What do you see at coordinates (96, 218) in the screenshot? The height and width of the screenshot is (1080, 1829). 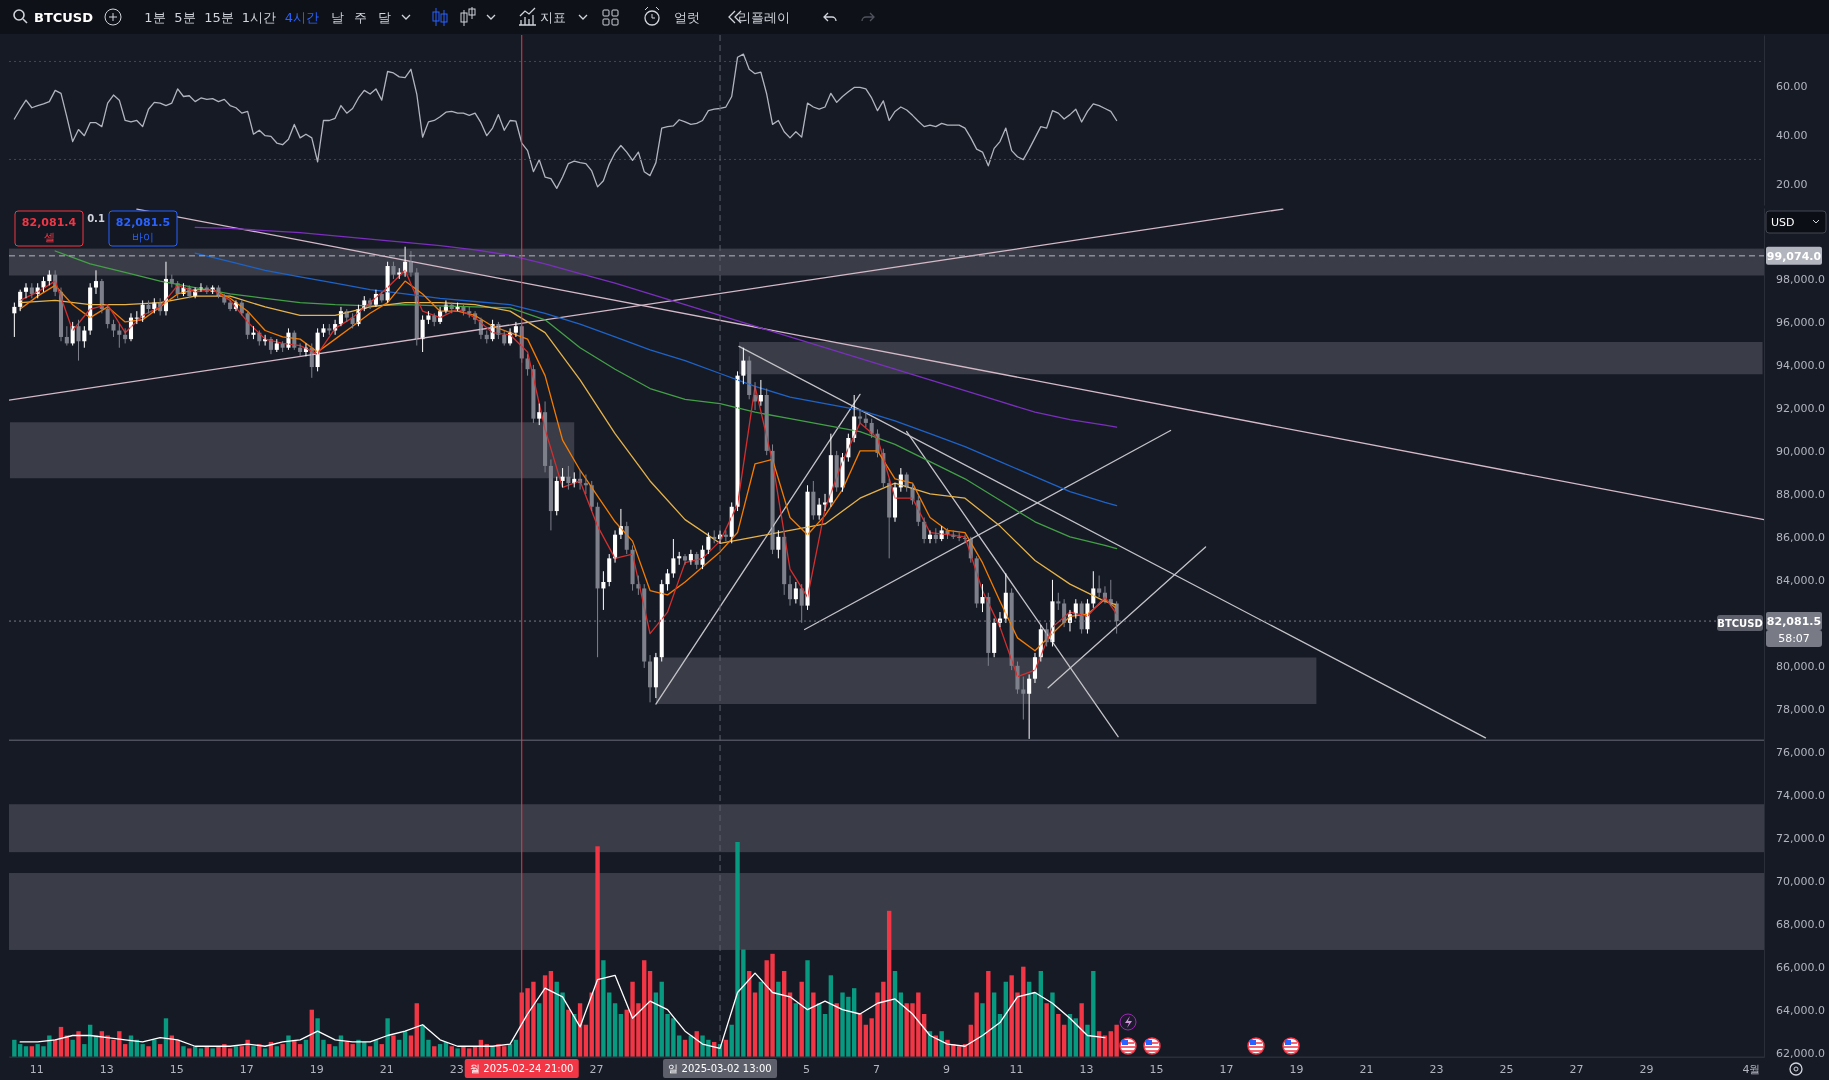 I see `annotation: 0.1` at bounding box center [96, 218].